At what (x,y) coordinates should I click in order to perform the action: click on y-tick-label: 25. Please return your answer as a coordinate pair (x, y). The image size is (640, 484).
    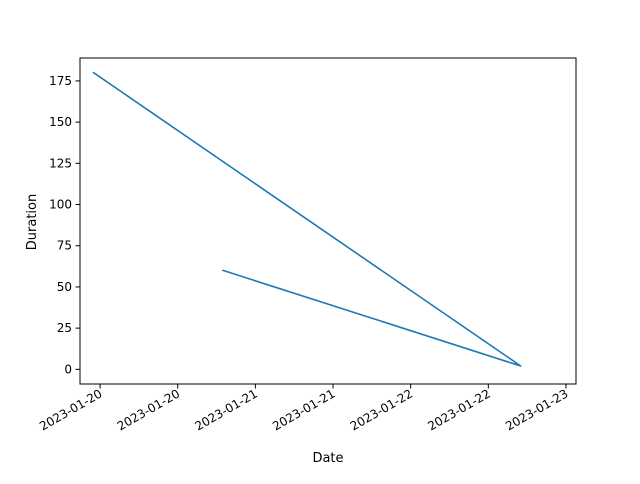
    Looking at the image, I should click on (64, 328).